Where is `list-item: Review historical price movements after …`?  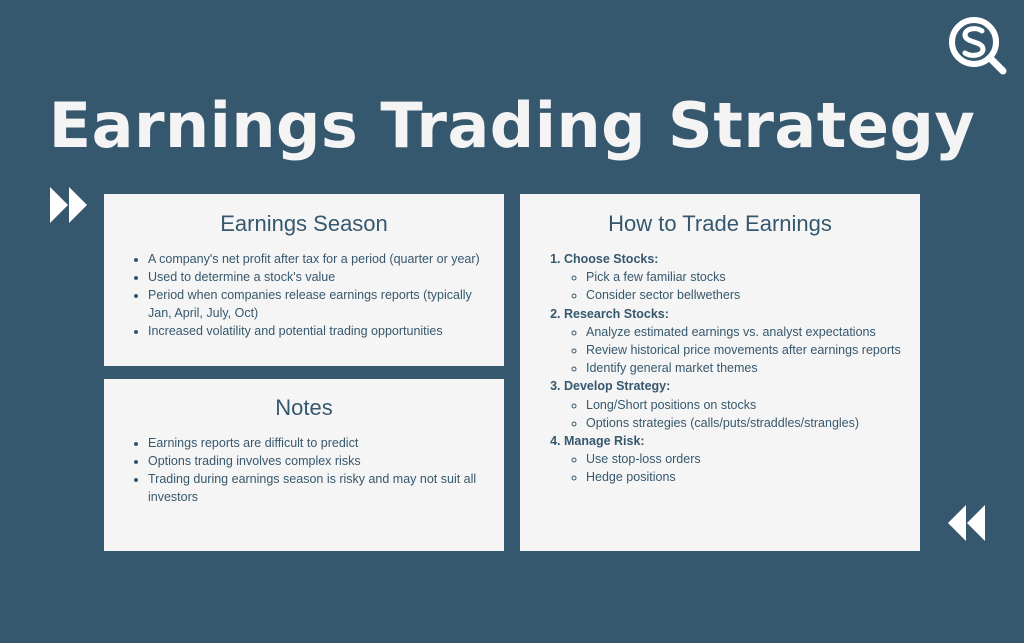 list-item: Review historical price movements after … is located at coordinates (748, 350).